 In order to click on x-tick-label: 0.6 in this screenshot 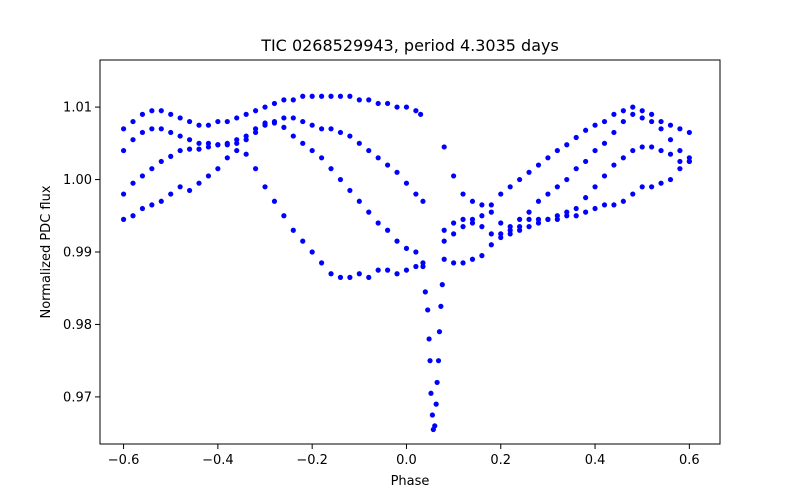, I will do `click(689, 460)`.